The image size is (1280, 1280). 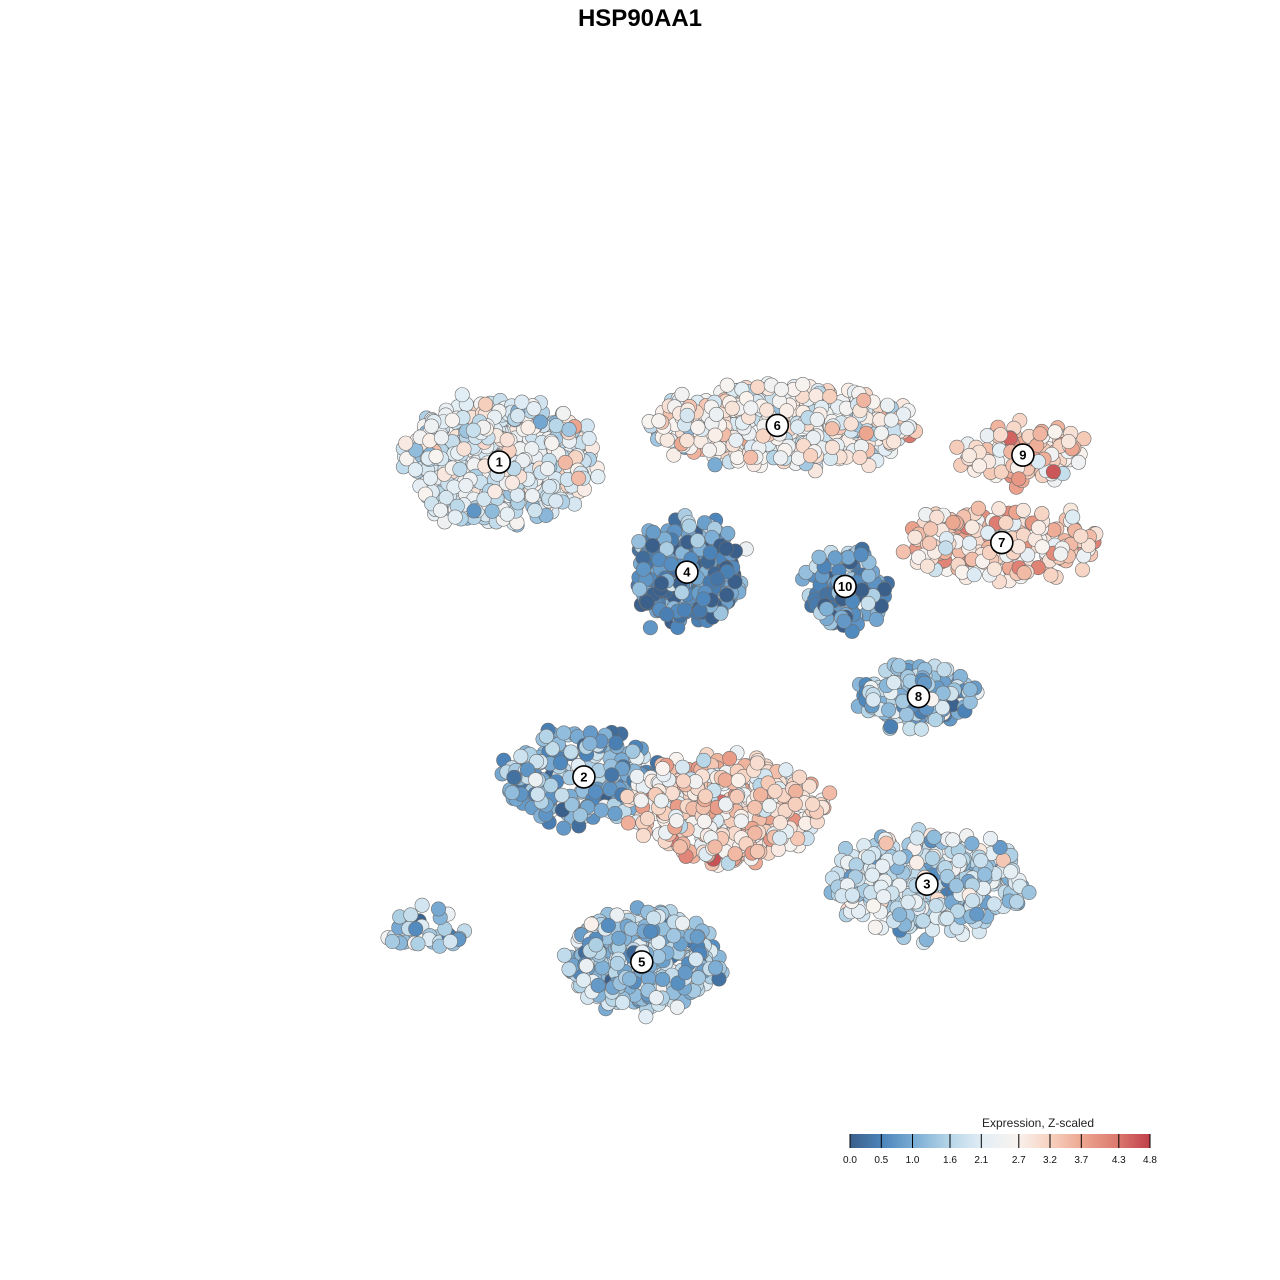 What do you see at coordinates (777, 425) in the screenshot?
I see `cluster-label-6: 6` at bounding box center [777, 425].